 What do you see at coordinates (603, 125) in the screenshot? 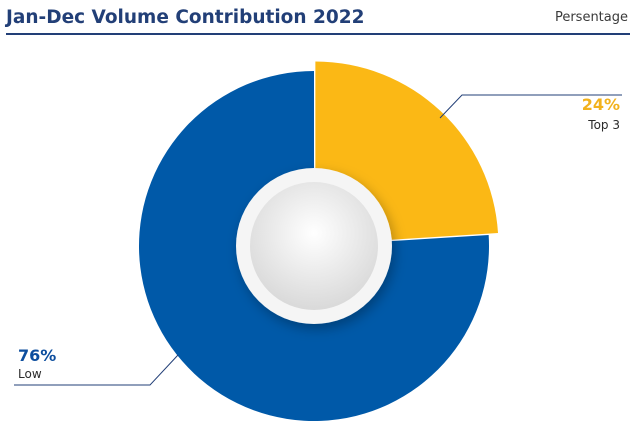
I see `slice-name-label-top-3: Top 3` at bounding box center [603, 125].